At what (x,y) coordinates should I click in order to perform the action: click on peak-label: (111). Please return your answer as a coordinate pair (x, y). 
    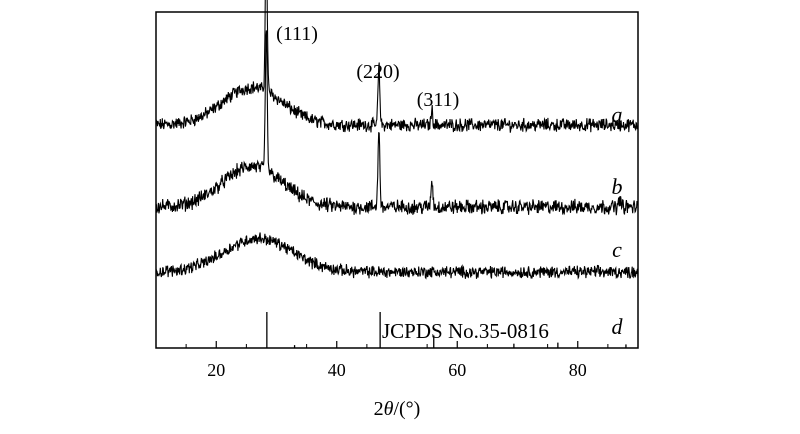
    Looking at the image, I should click on (297, 34).